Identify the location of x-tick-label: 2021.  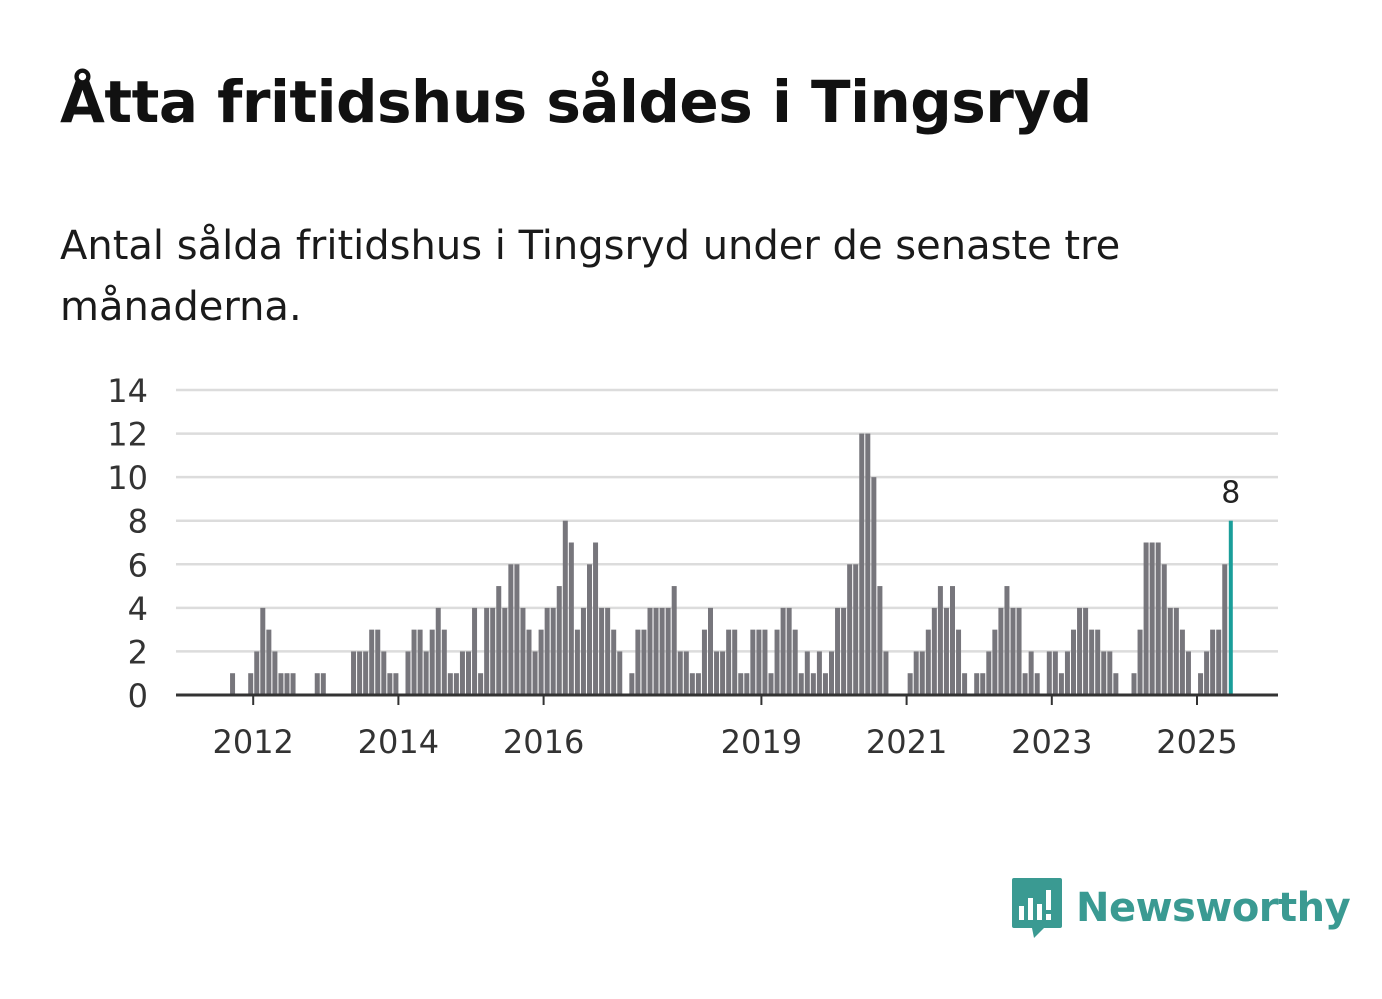
(906, 742).